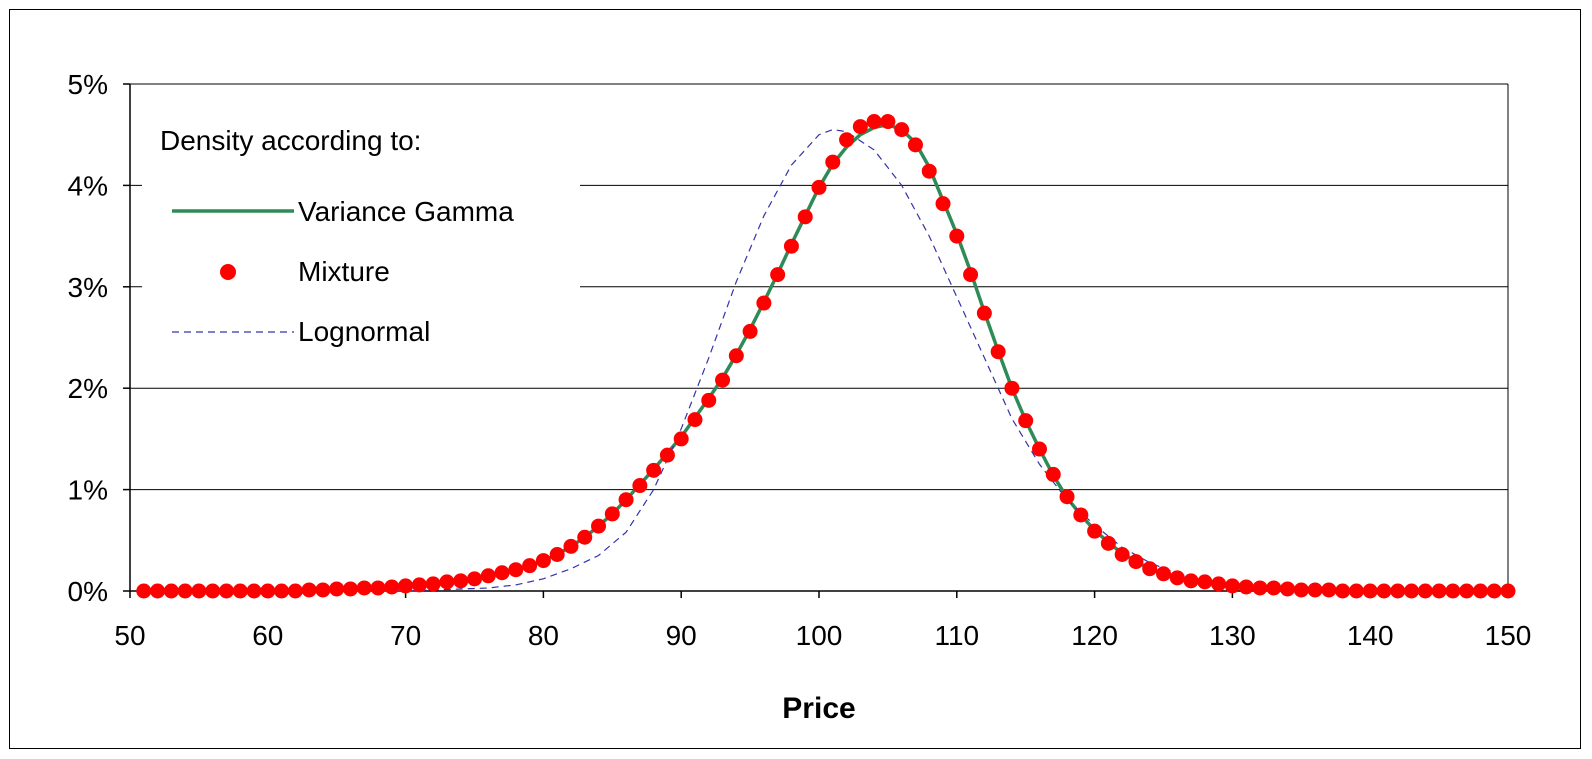  Describe the element at coordinates (681, 635) in the screenshot. I see `x-tick-label: 90` at that location.